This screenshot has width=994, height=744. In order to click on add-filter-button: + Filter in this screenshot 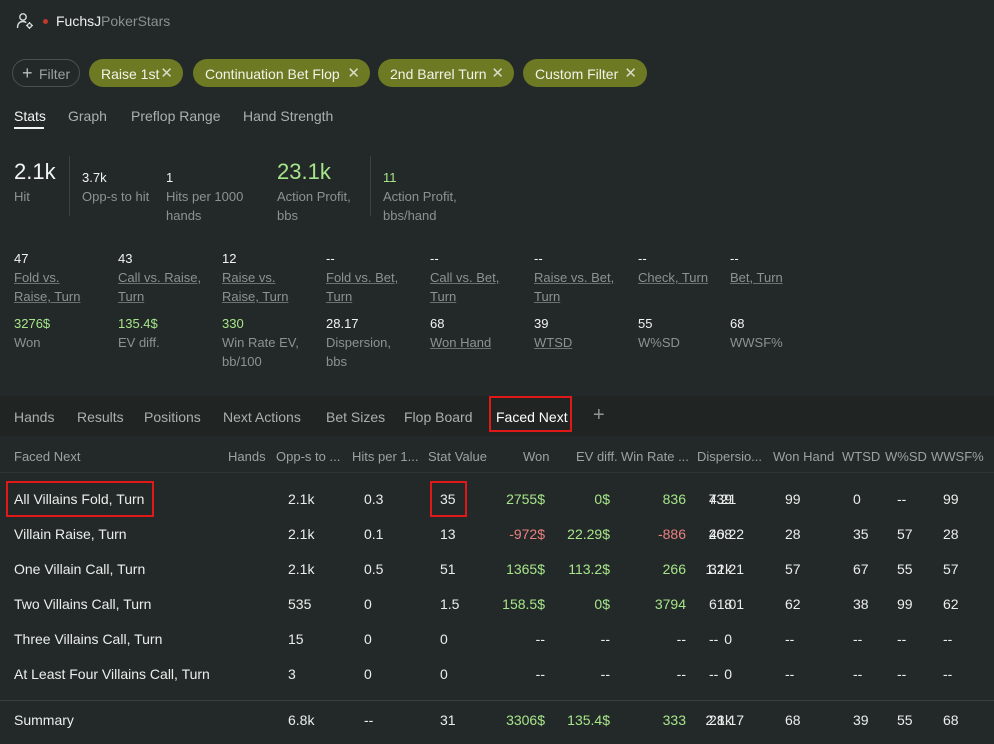, I will do `click(46, 73)`.